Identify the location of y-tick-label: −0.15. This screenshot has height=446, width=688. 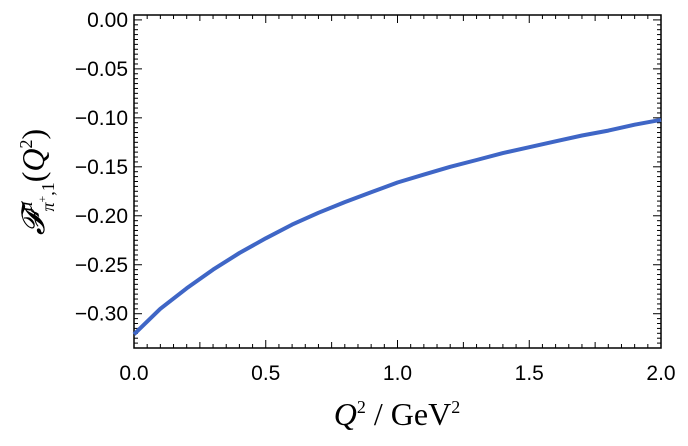
(101, 167).